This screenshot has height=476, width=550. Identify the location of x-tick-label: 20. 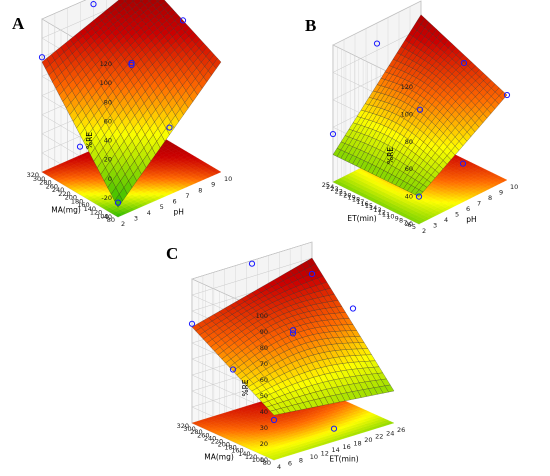
(368, 440).